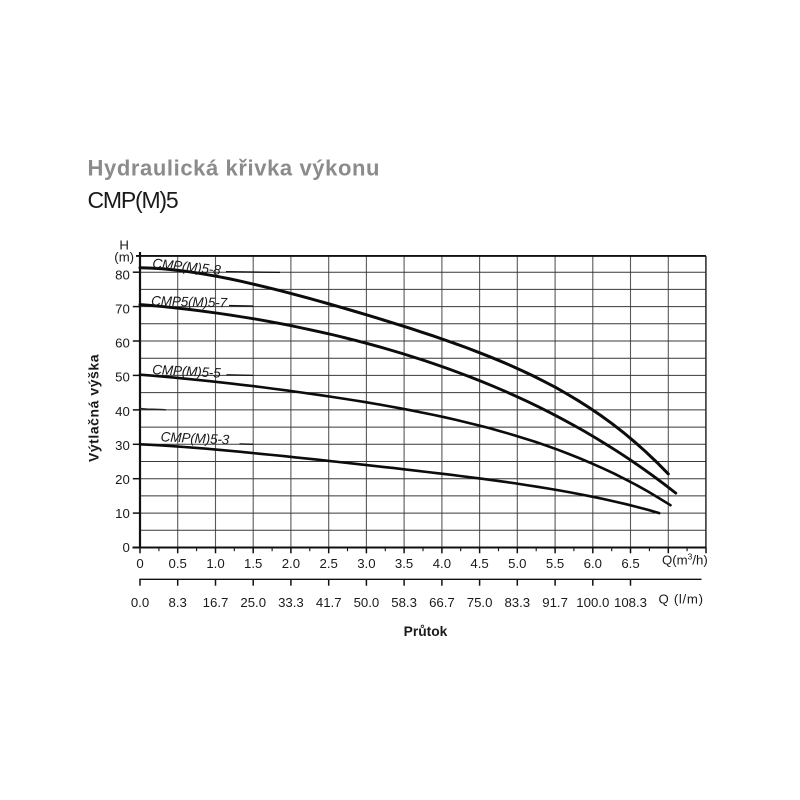  I want to click on svg-text: 6.5, so click(630, 563).